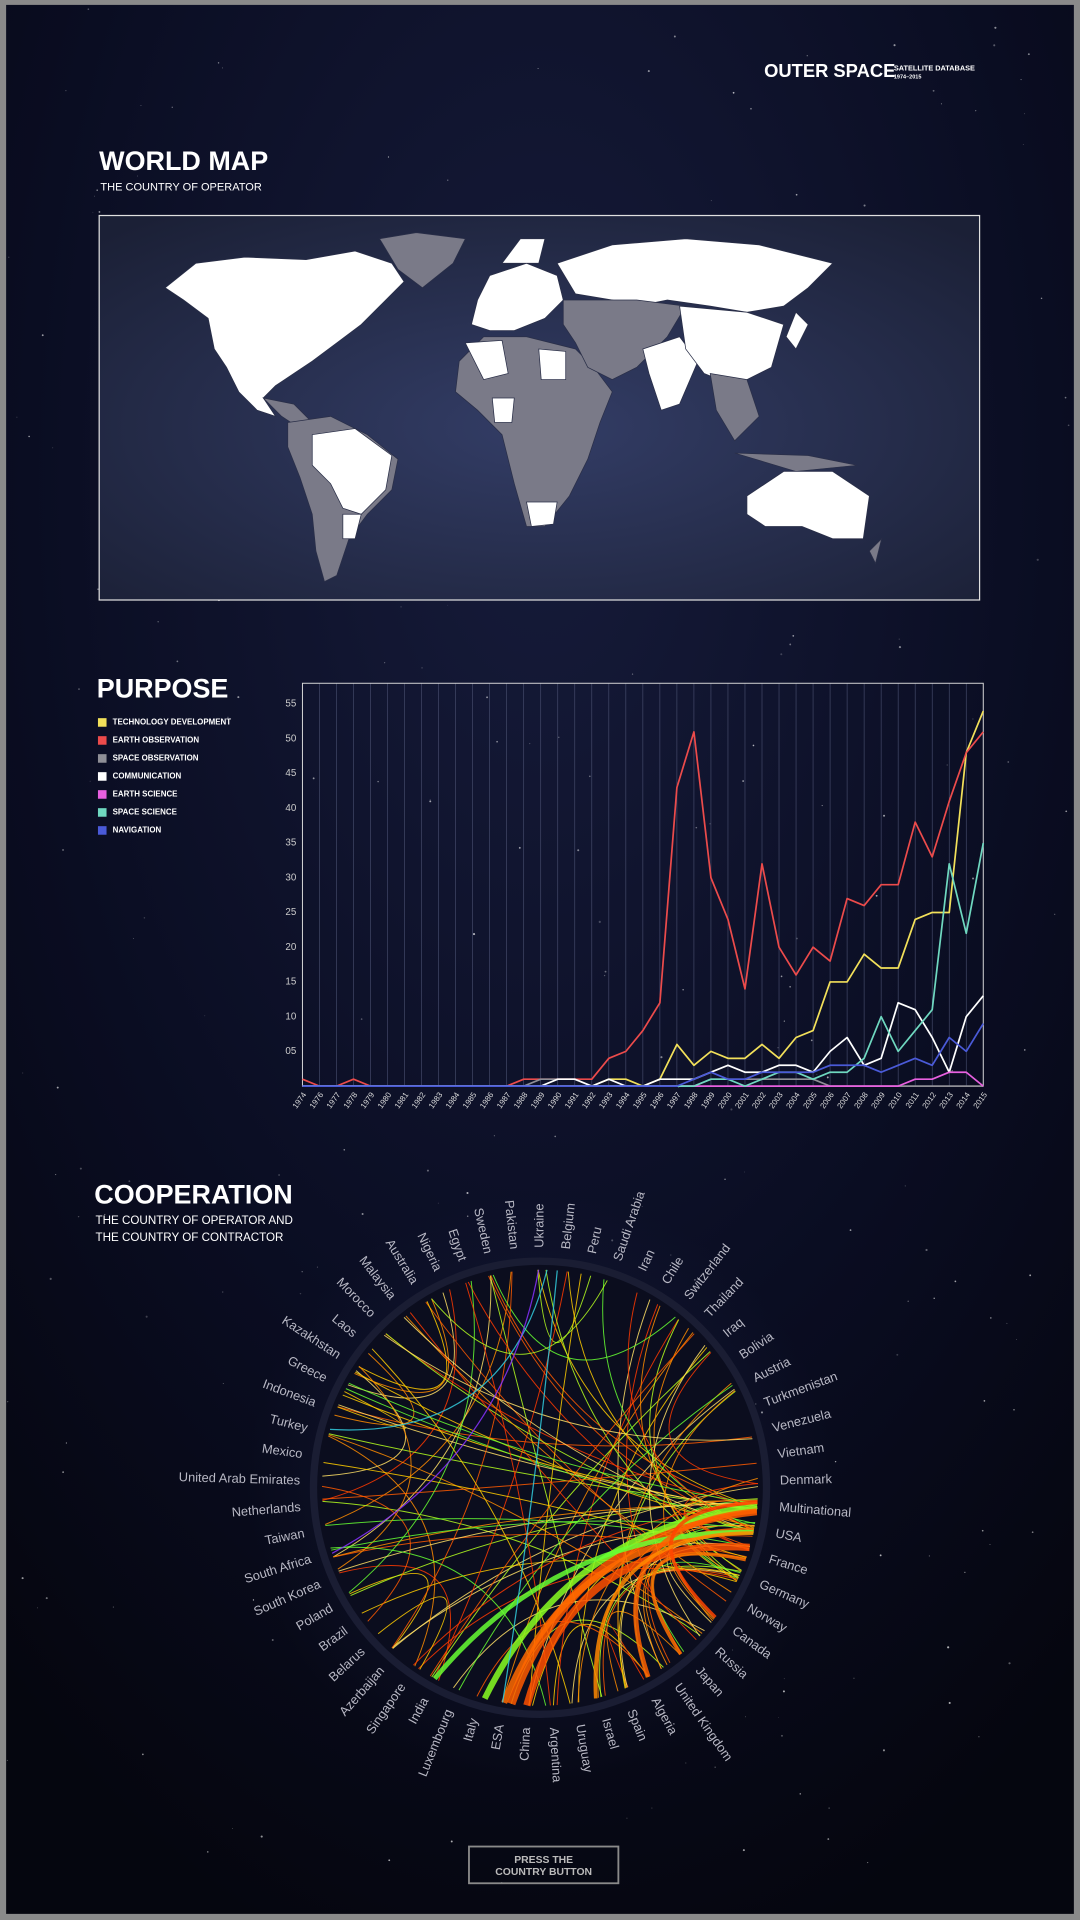 This screenshot has height=1920, width=1080. Describe the element at coordinates (543, 1860) in the screenshot. I see `button-label: PRESS THE` at that location.